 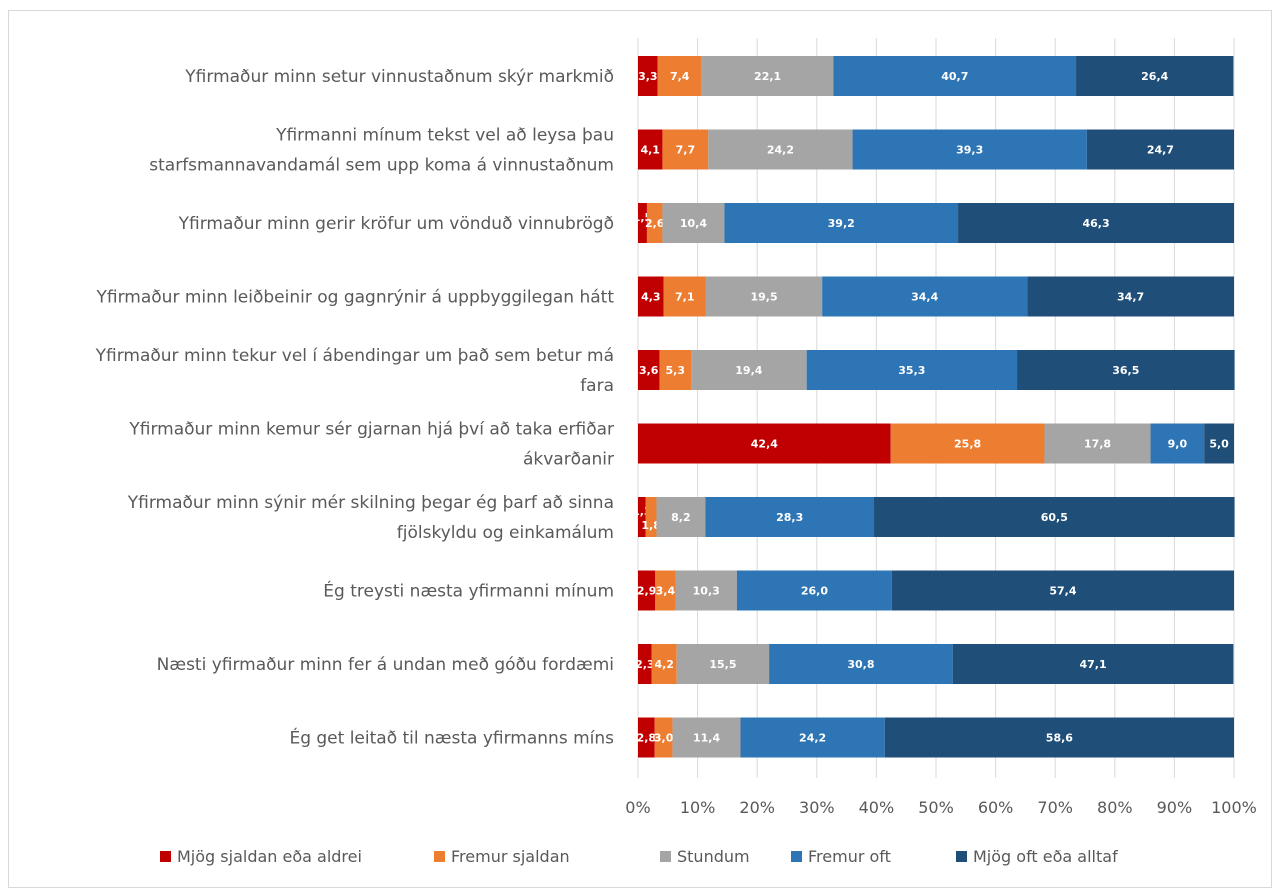 What do you see at coordinates (713, 856) in the screenshot?
I see `legend-label: Stundum` at bounding box center [713, 856].